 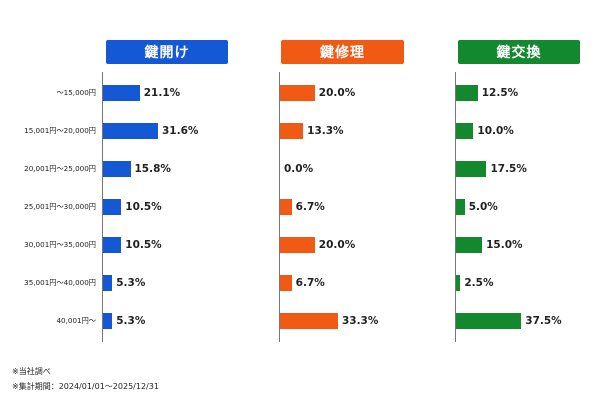 What do you see at coordinates (543, 321) in the screenshot?
I see `data-label: 37.5%` at bounding box center [543, 321].